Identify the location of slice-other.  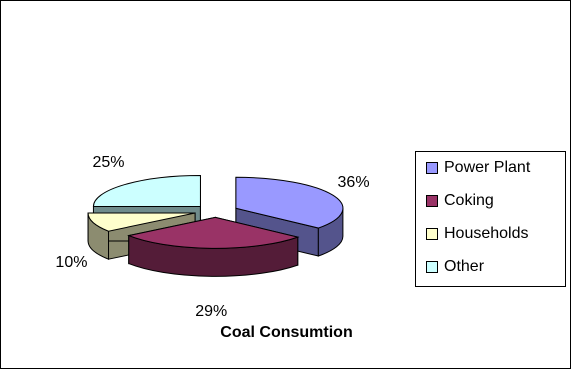
(146, 190).